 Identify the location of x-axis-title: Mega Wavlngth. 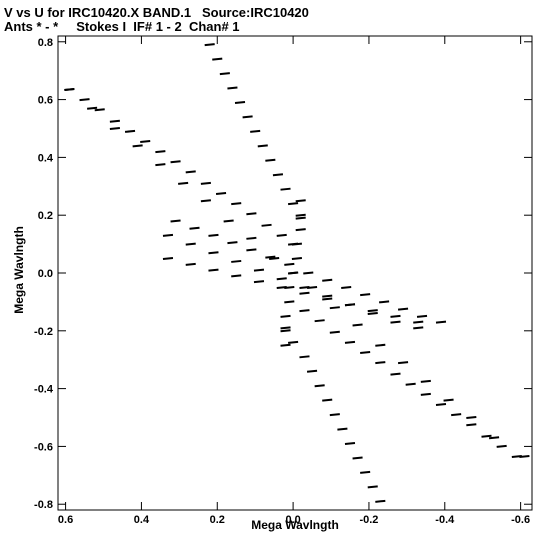
(295, 525).